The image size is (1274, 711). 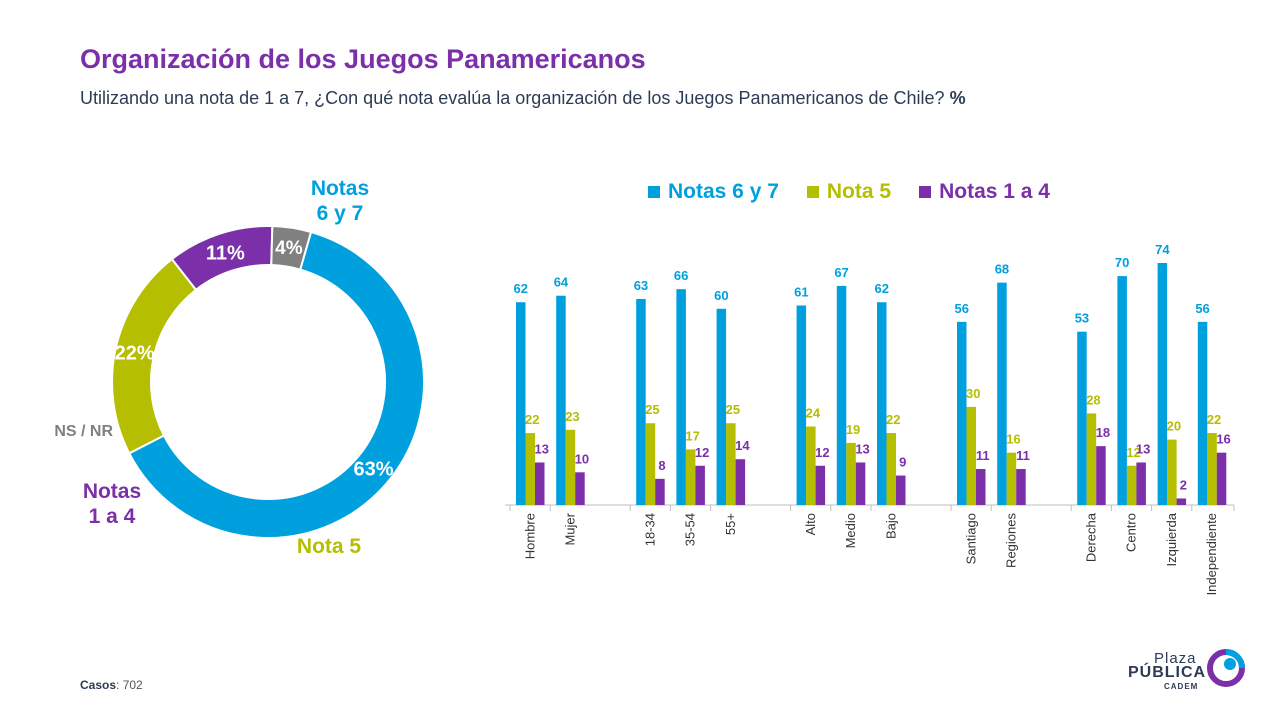 I want to click on logo-line1: Plaza, so click(x=1175, y=658).